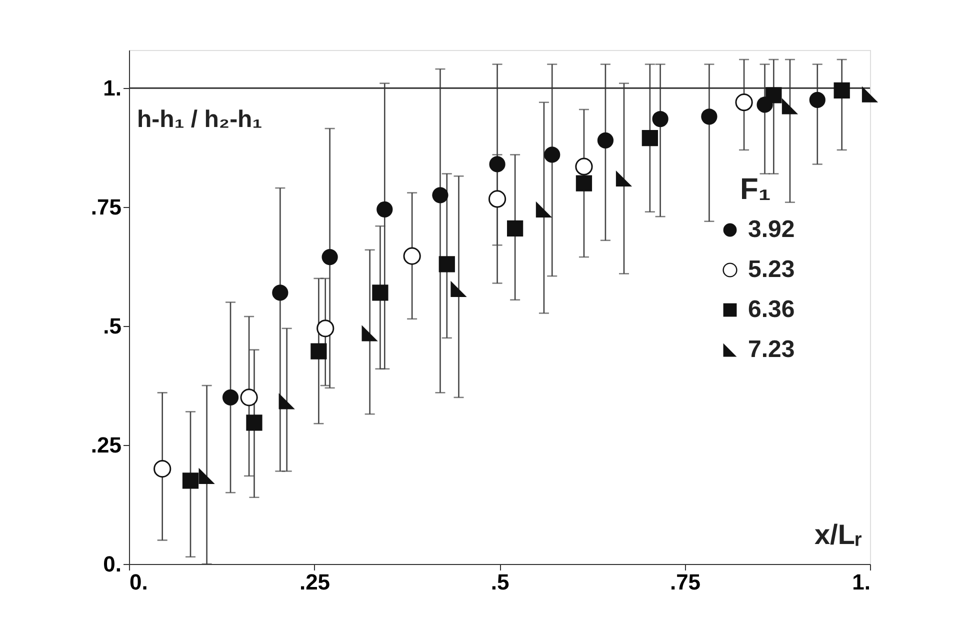 The width and height of the screenshot is (959, 632). Describe the element at coordinates (199, 119) in the screenshot. I see `y-axis-title: h-h₁ / h₂-h₁` at that location.